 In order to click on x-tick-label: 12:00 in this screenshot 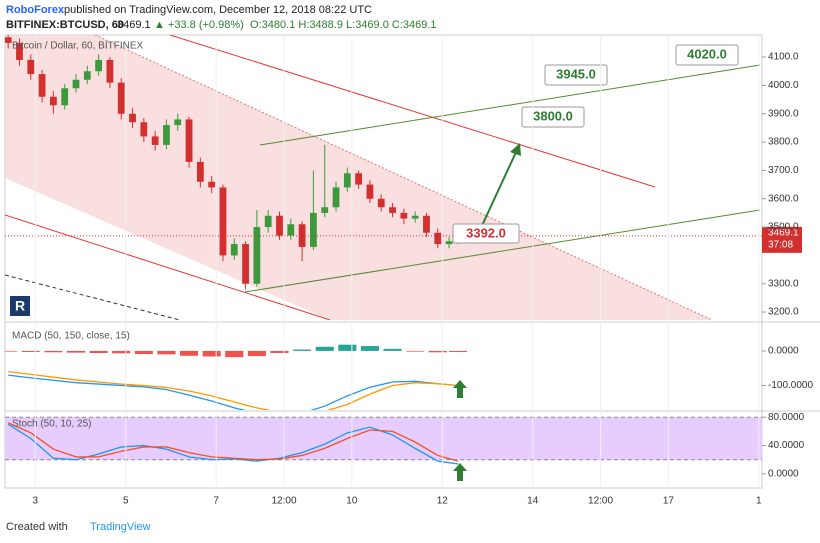, I will do `click(600, 501)`.